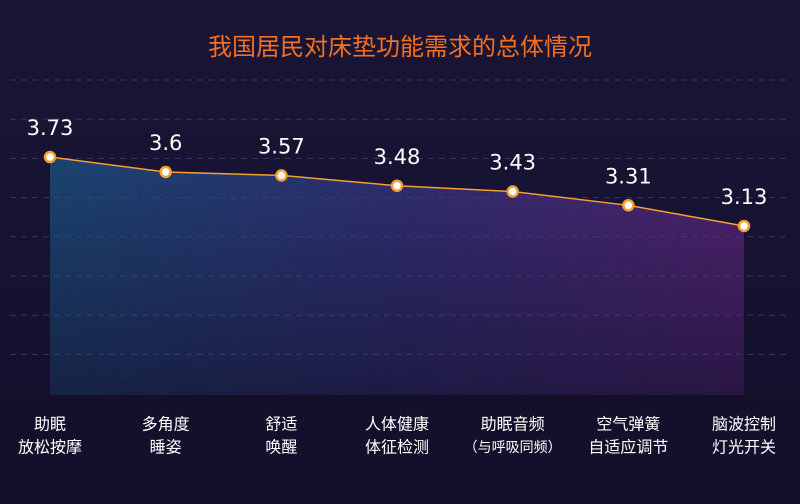 The image size is (800, 504). I want to click on x-tick-label: 多角度, so click(166, 424).